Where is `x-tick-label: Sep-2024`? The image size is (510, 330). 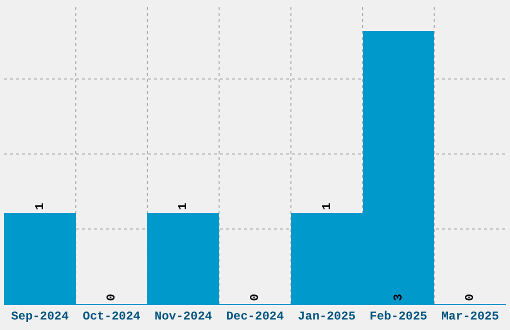 x-tick-label: Sep-2024 is located at coordinates (40, 316).